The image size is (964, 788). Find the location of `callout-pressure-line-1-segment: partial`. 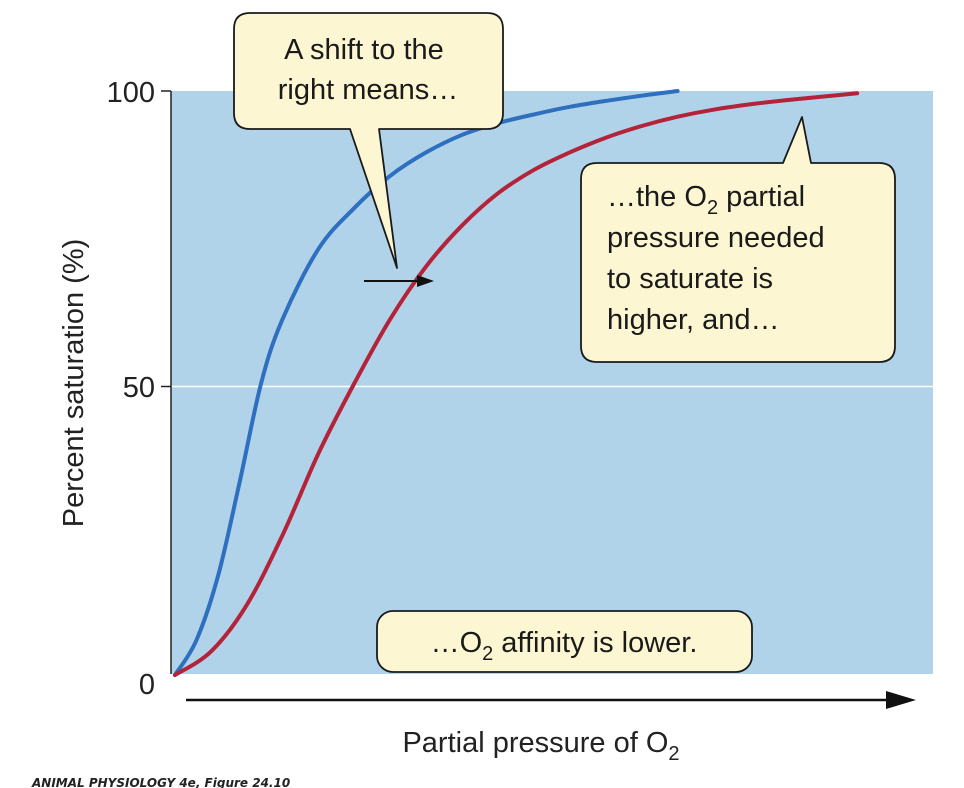

callout-pressure-line-1-segment: partial is located at coordinates (761, 197).